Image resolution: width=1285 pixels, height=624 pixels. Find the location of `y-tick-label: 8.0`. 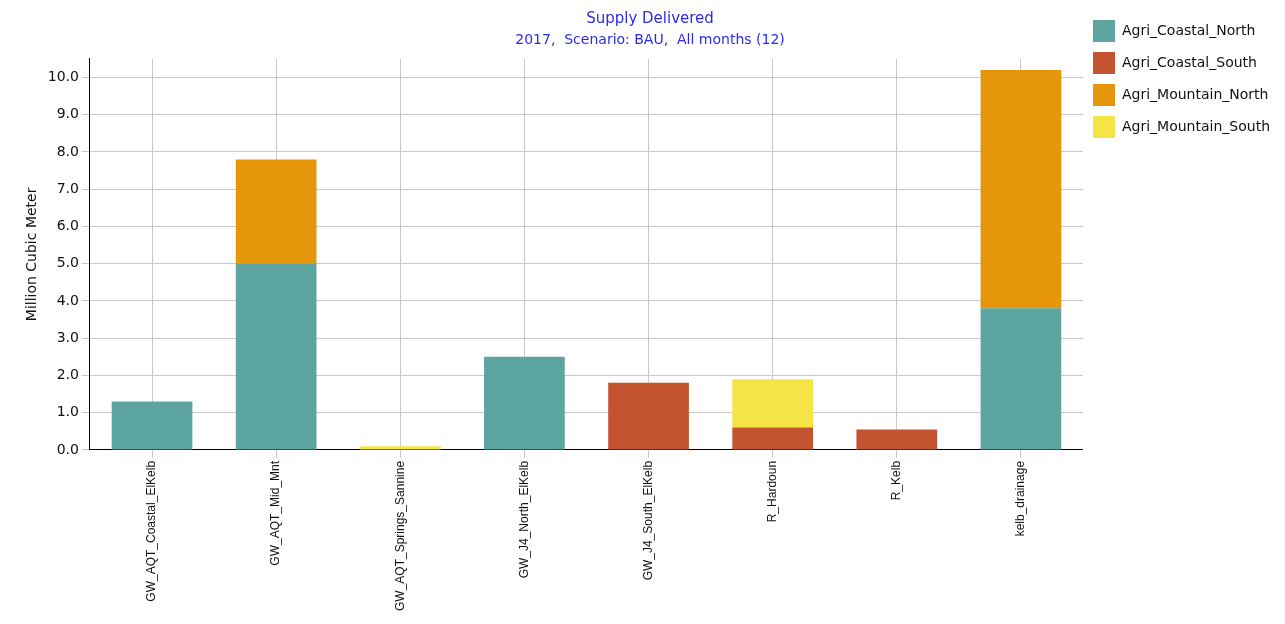

y-tick-label: 8.0 is located at coordinates (67, 150).